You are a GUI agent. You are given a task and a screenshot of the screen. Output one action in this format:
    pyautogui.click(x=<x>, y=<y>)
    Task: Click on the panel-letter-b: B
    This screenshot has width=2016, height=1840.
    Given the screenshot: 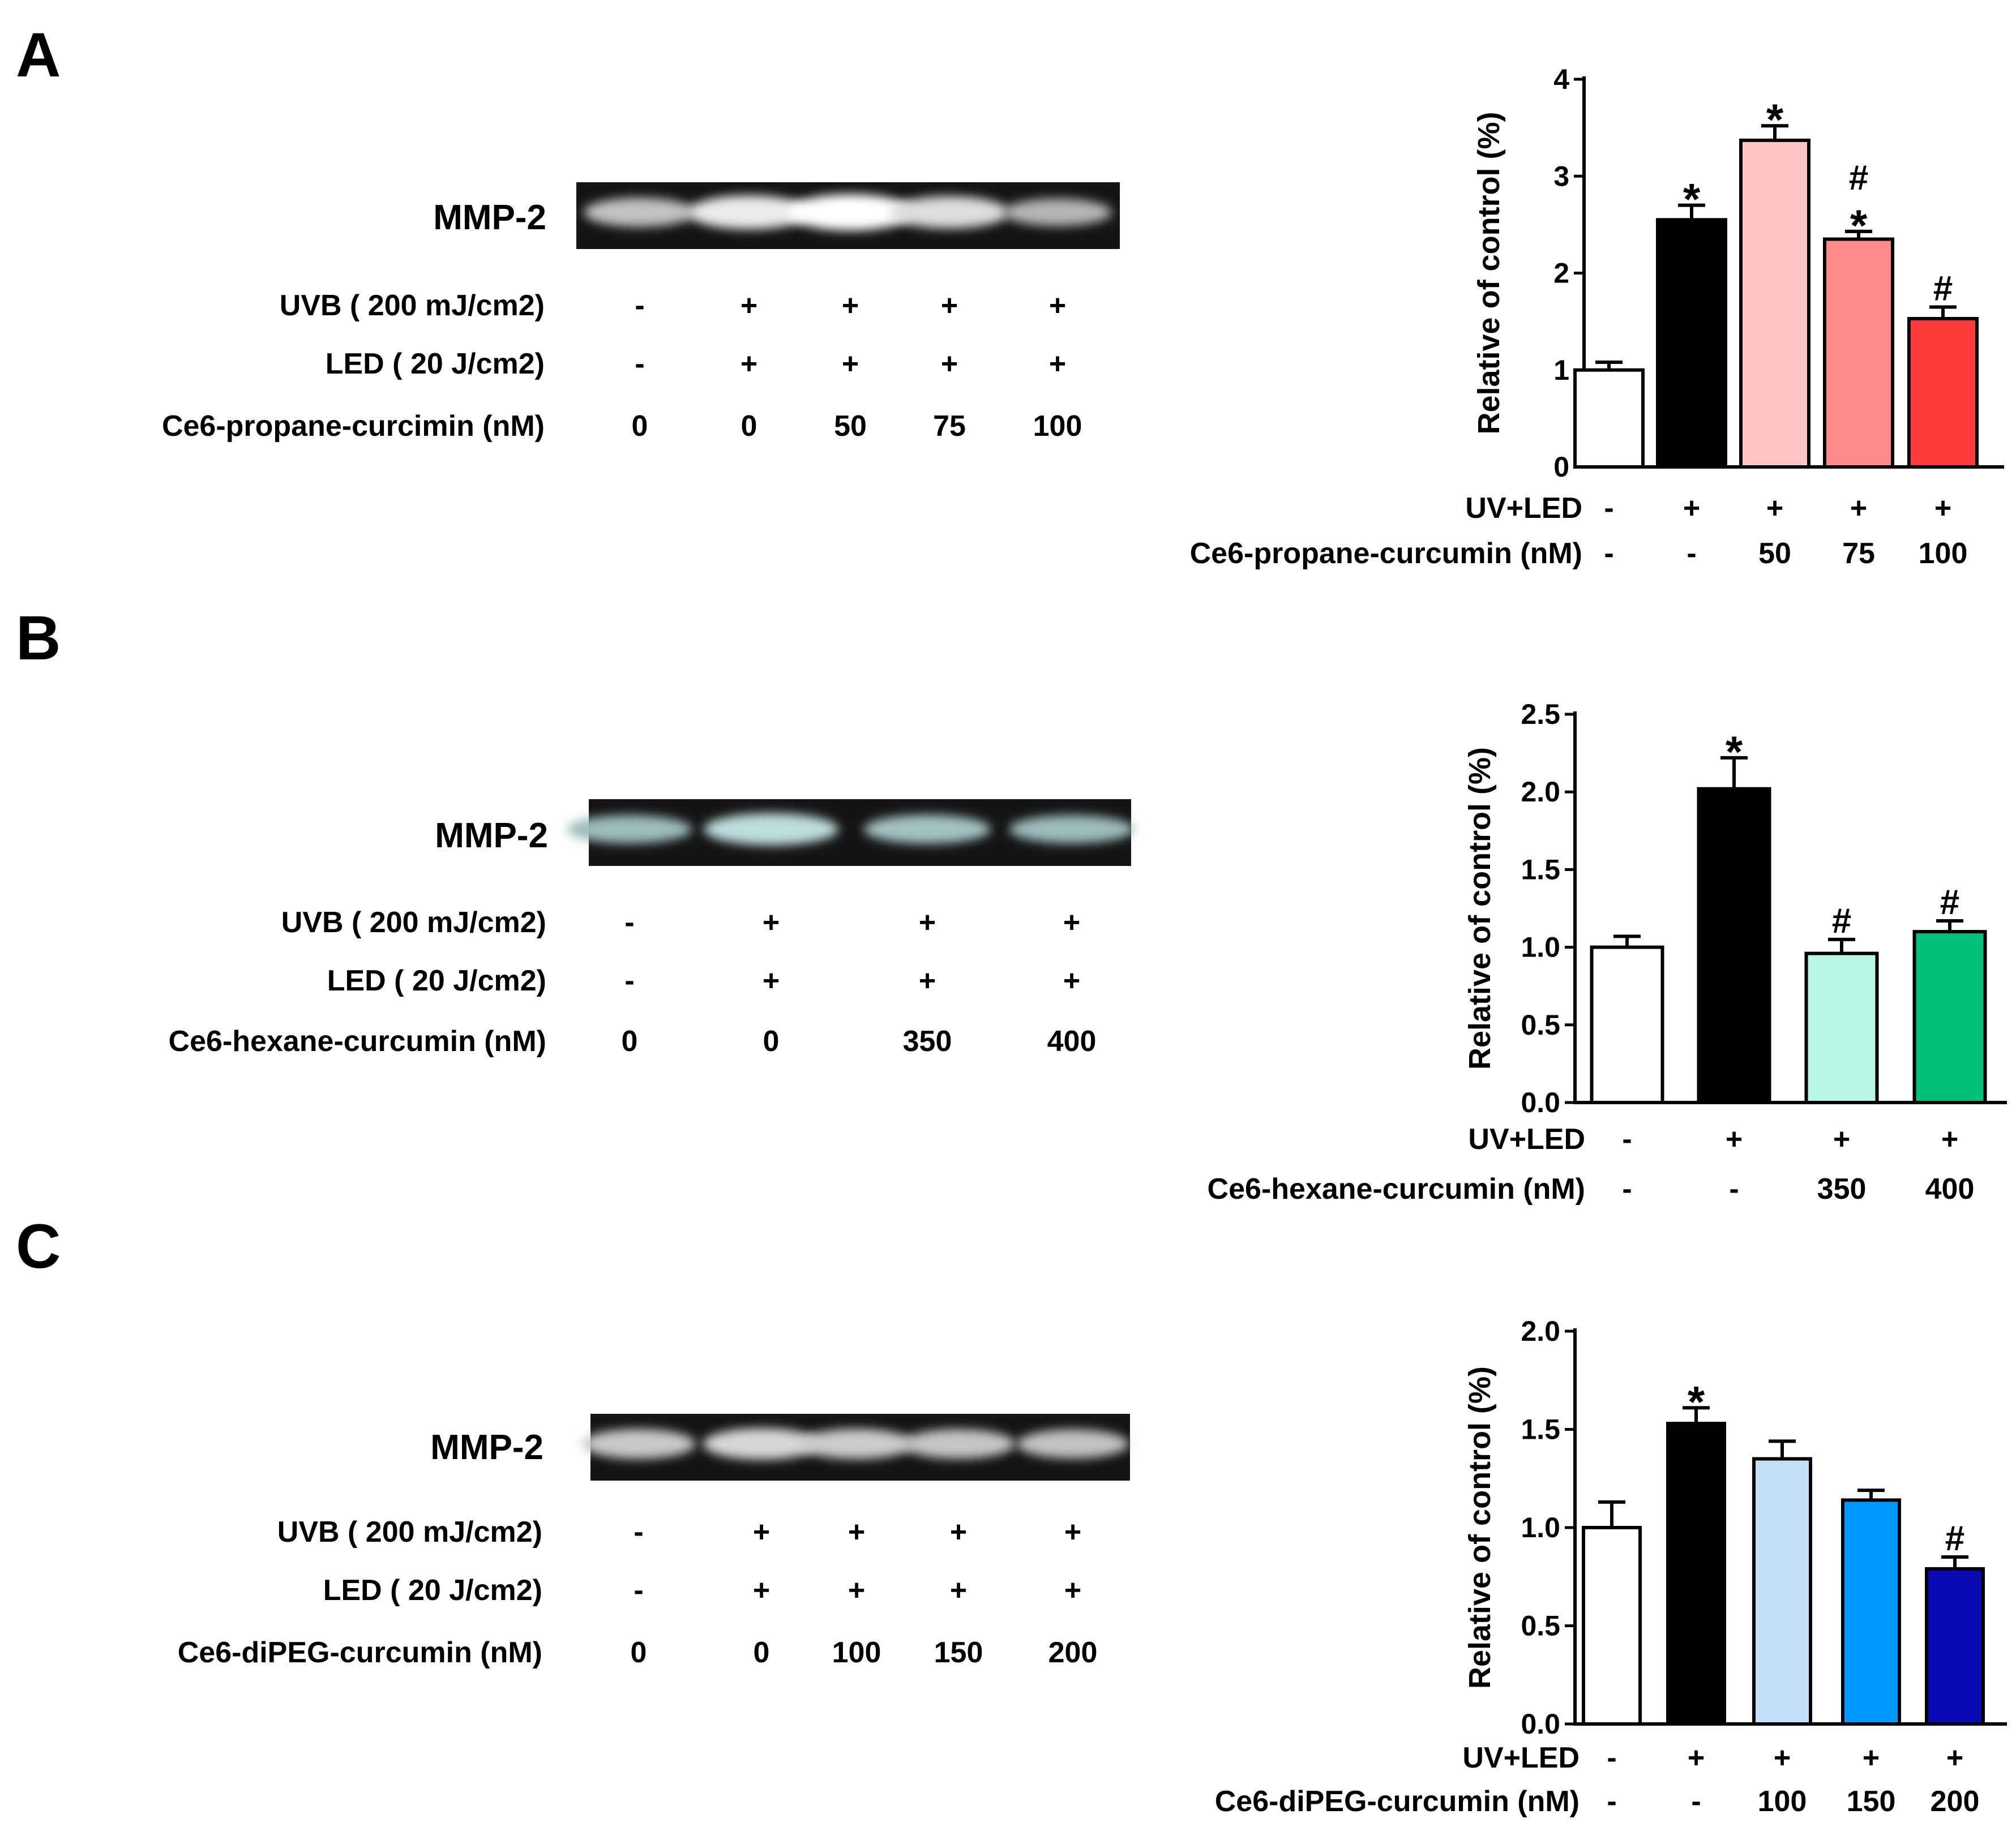 What is the action you would take?
    pyautogui.click(x=38, y=638)
    